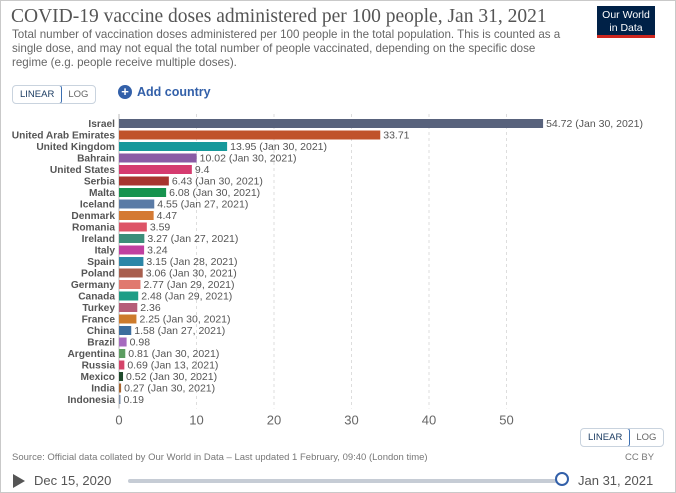 This screenshot has width=676, height=493. I want to click on value-label-china: 1.58 (Jan 27, 2021), so click(179, 331).